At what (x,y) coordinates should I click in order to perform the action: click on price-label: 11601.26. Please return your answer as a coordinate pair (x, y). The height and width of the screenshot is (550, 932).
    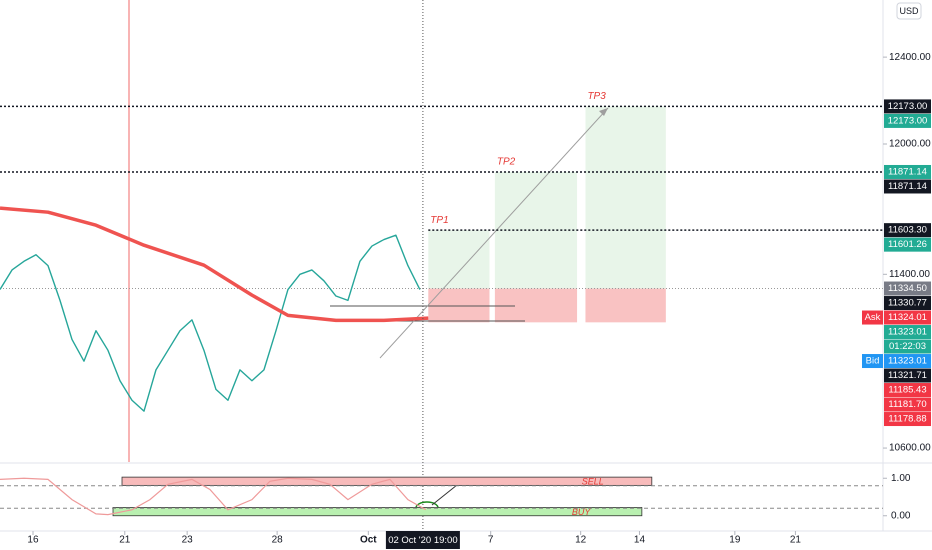
    Looking at the image, I should click on (907, 244).